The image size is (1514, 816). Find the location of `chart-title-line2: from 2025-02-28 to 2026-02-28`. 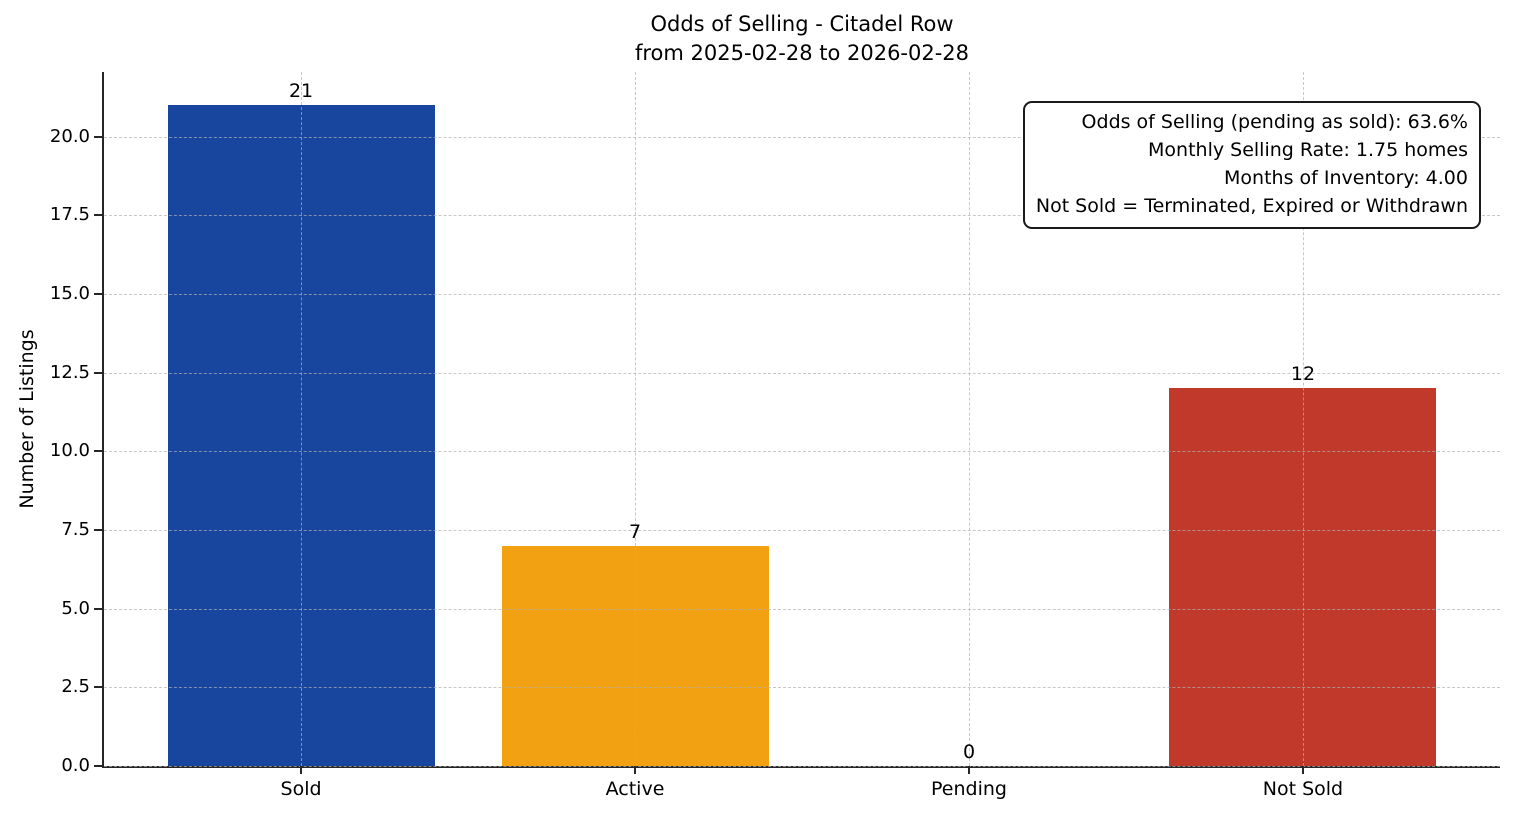

chart-title-line2: from 2025-02-28 to 2026-02-28 is located at coordinates (802, 53).